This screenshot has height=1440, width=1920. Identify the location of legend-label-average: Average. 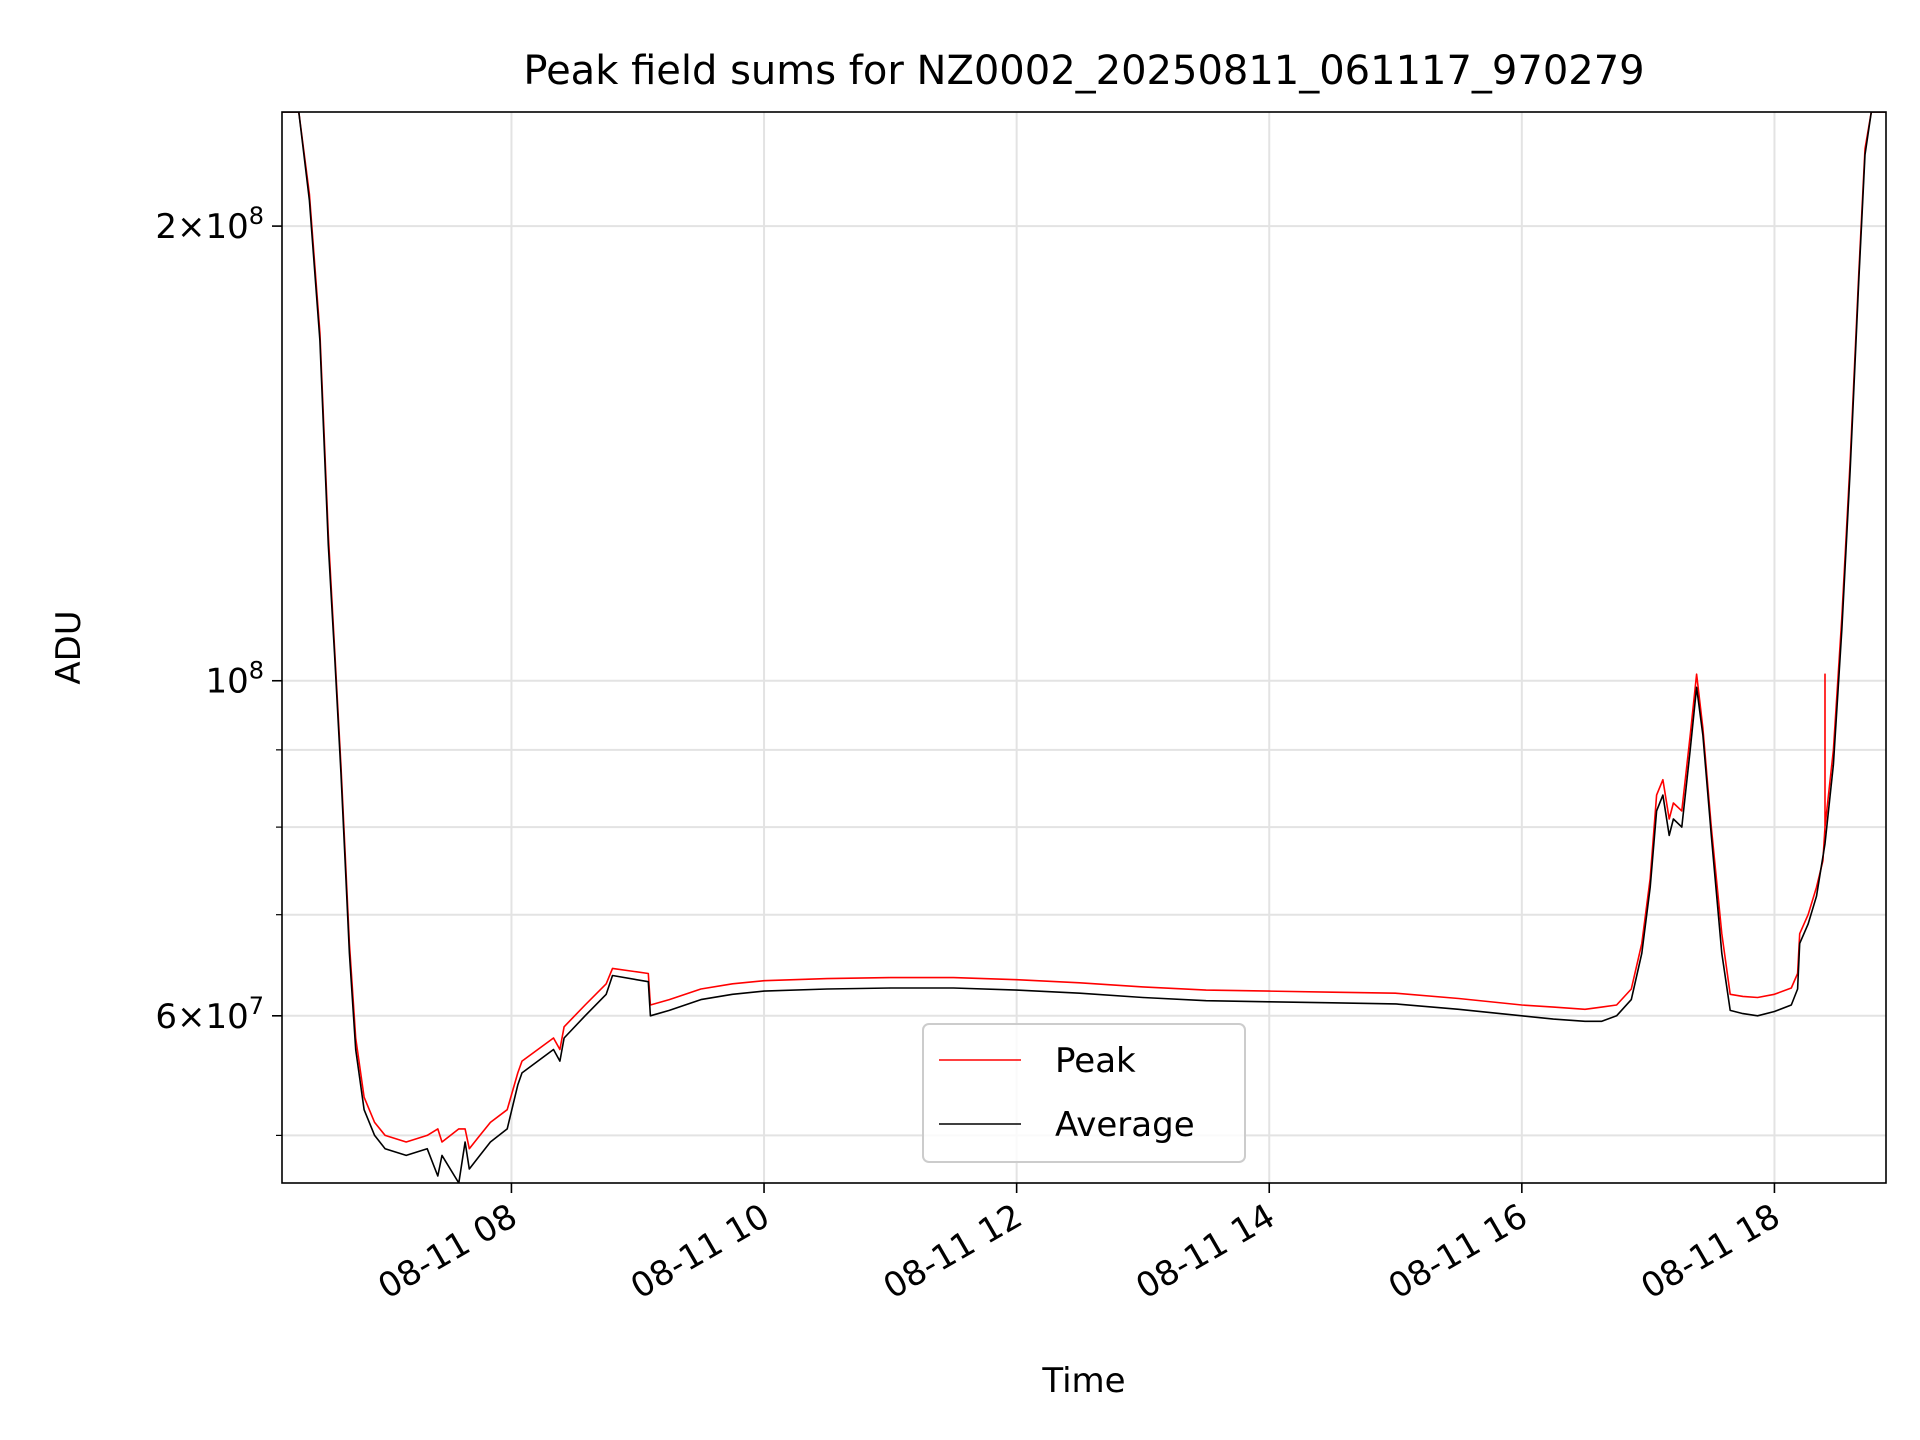
(1125, 1125).